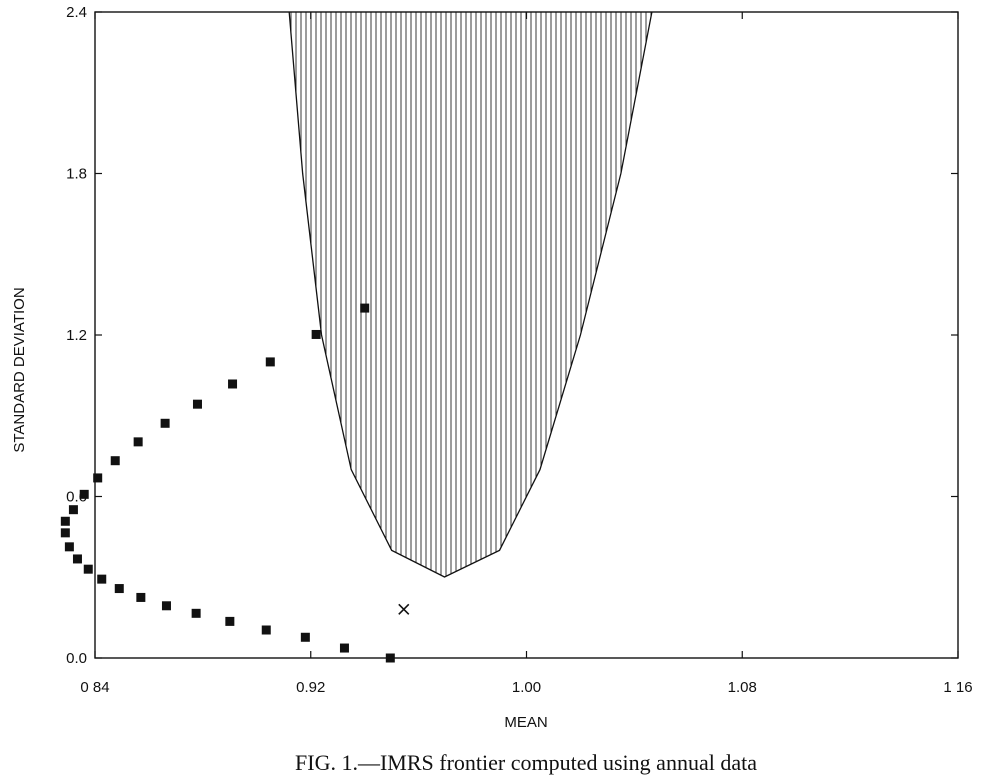  What do you see at coordinates (94, 687) in the screenshot?
I see `x-tick-label: 0 84` at bounding box center [94, 687].